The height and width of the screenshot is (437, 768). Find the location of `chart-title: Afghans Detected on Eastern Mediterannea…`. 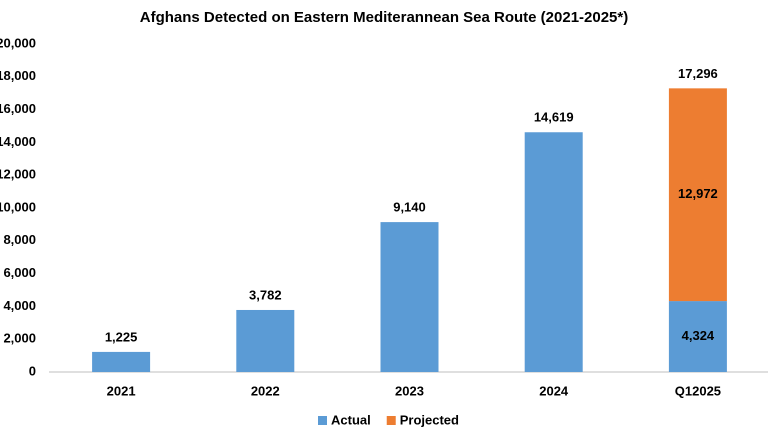

chart-title: Afghans Detected on Eastern Mediterannea… is located at coordinates (384, 17).